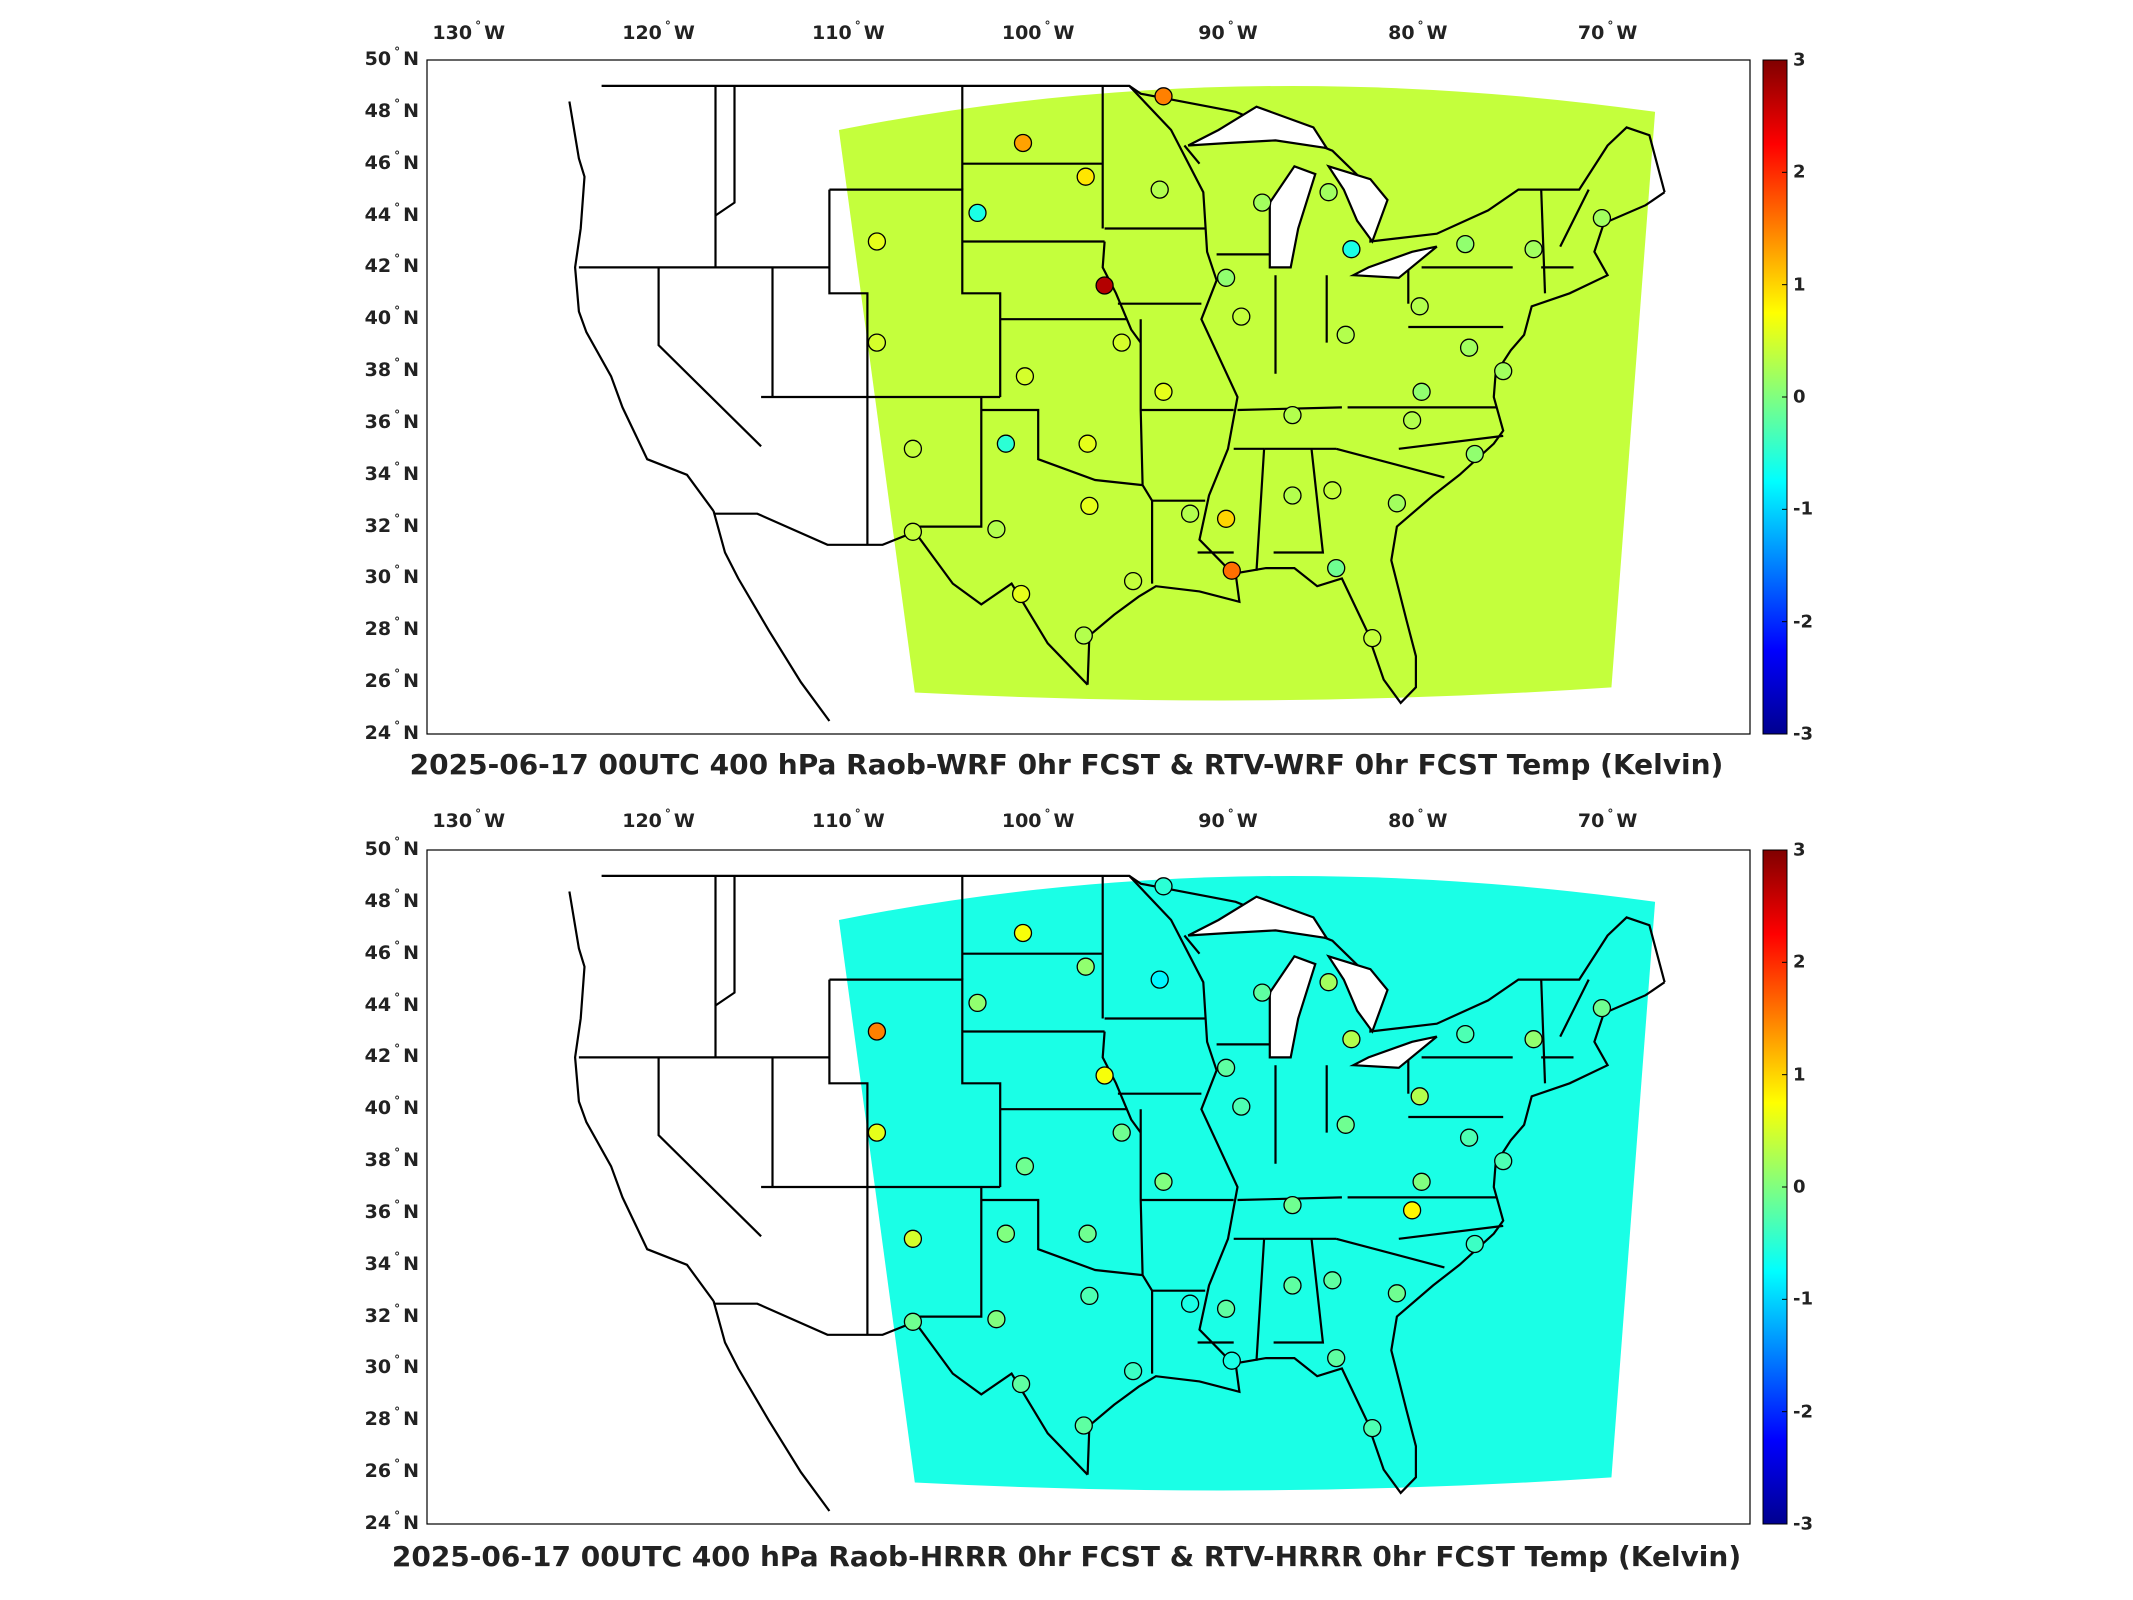 This screenshot has width=2133, height=1600. What do you see at coordinates (1799, 1187) in the screenshot?
I see `colorbar-tick-label: 0` at bounding box center [1799, 1187].